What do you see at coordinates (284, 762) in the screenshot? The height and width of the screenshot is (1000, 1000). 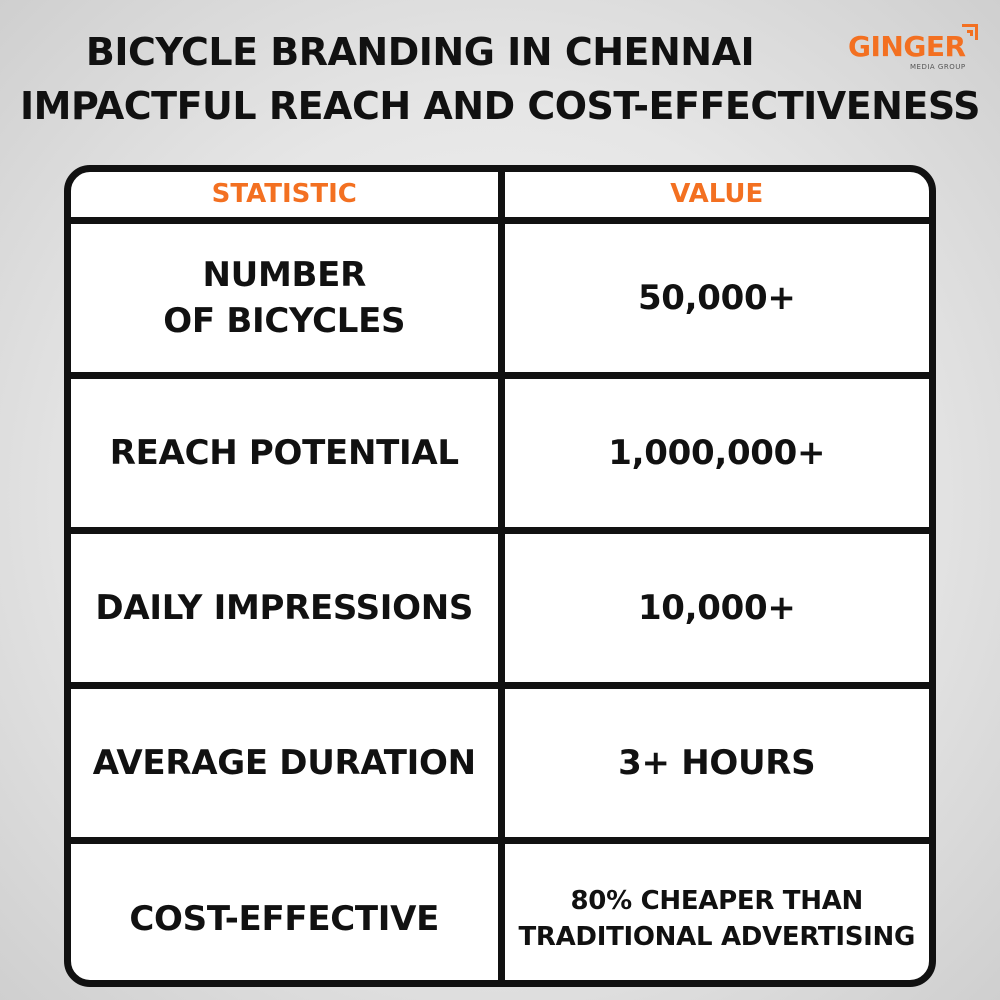 I see `statistic-label-line: AVERAGE DURATION` at bounding box center [284, 762].